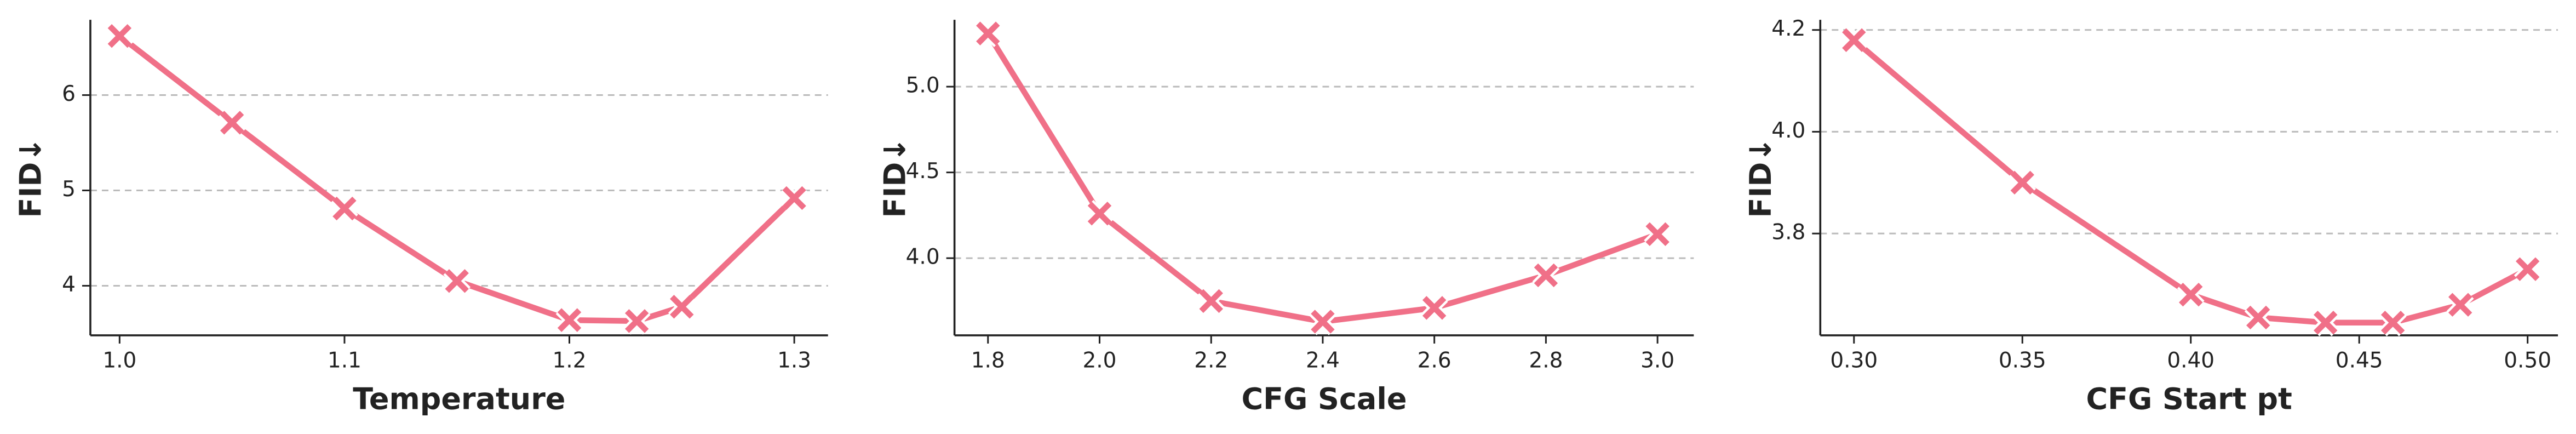 The width and height of the screenshot is (2576, 434). I want to click on x-tick-label: 1.1, so click(345, 360).